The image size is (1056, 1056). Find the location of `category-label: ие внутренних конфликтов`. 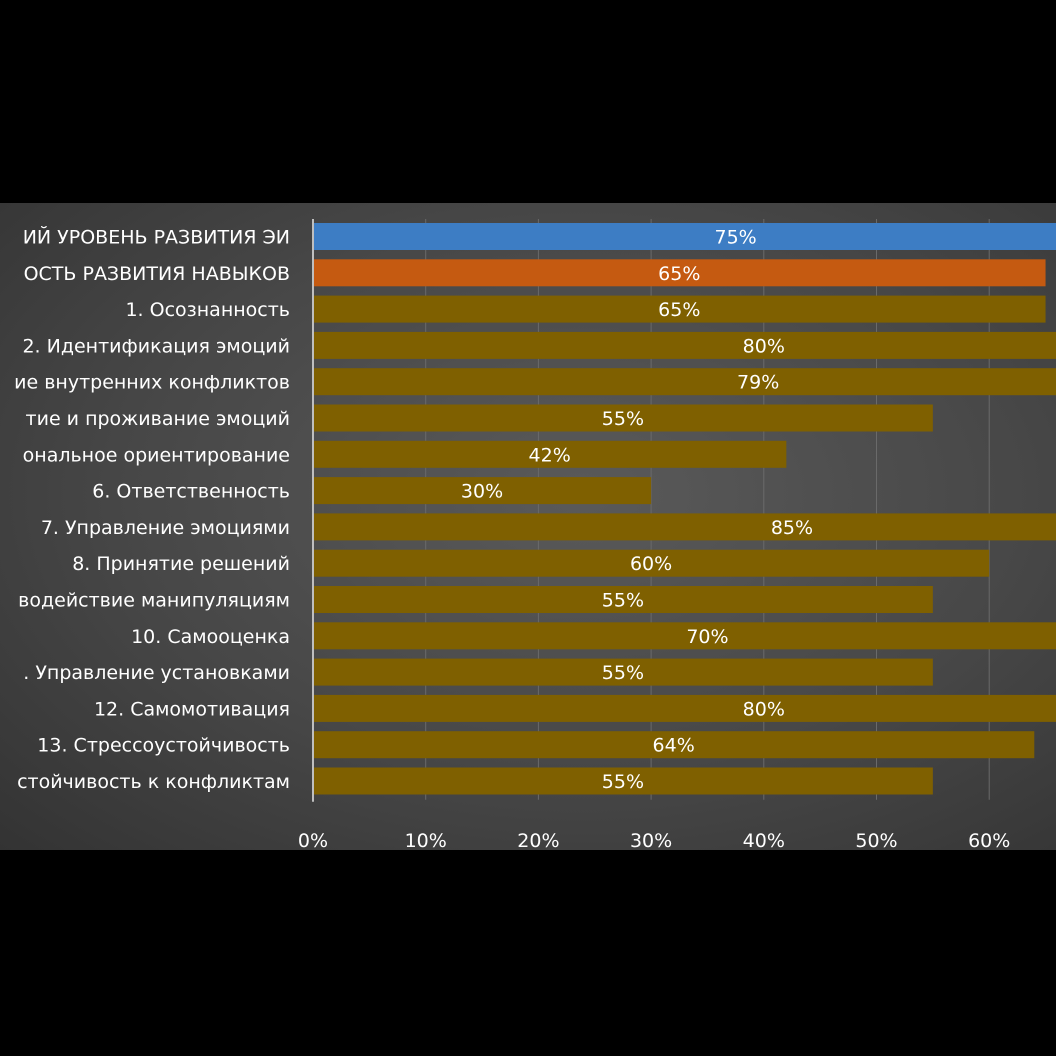

category-label: ие внутренних конфликтов is located at coordinates (152, 383).